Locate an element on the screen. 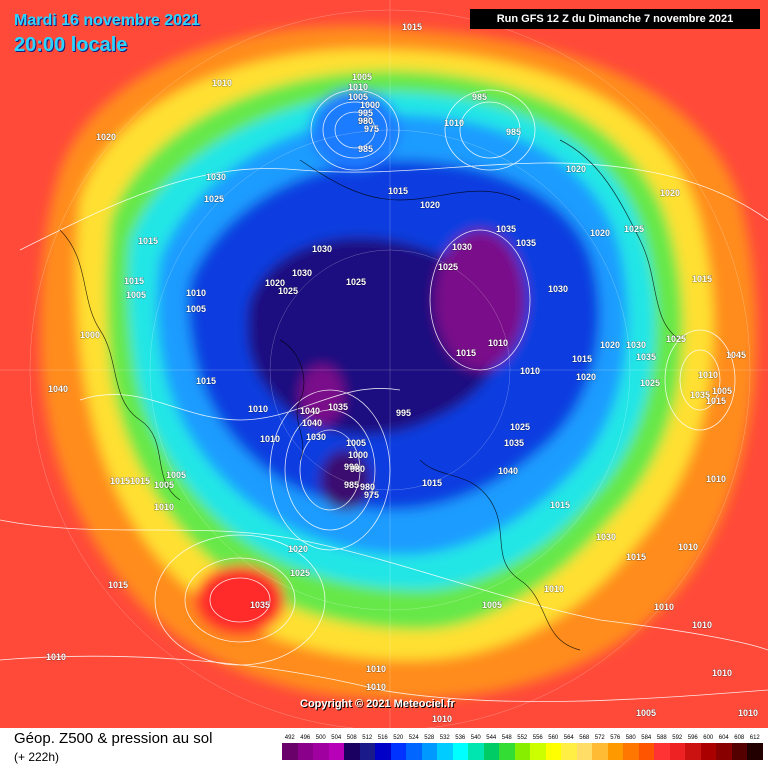 Image resolution: width=768 pixels, height=768 pixels. isobar-pressure-label: 975 is located at coordinates (371, 129).